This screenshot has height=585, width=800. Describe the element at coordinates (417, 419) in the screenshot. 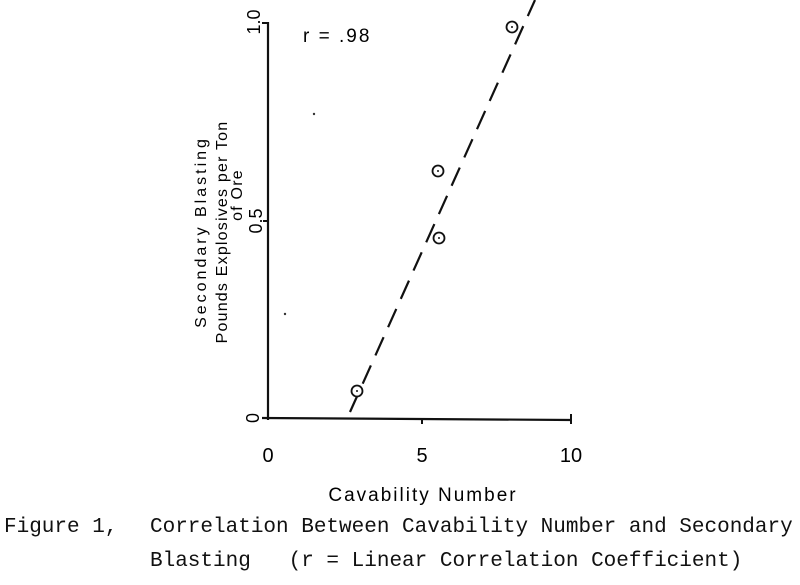

I see `x-axis` at that location.